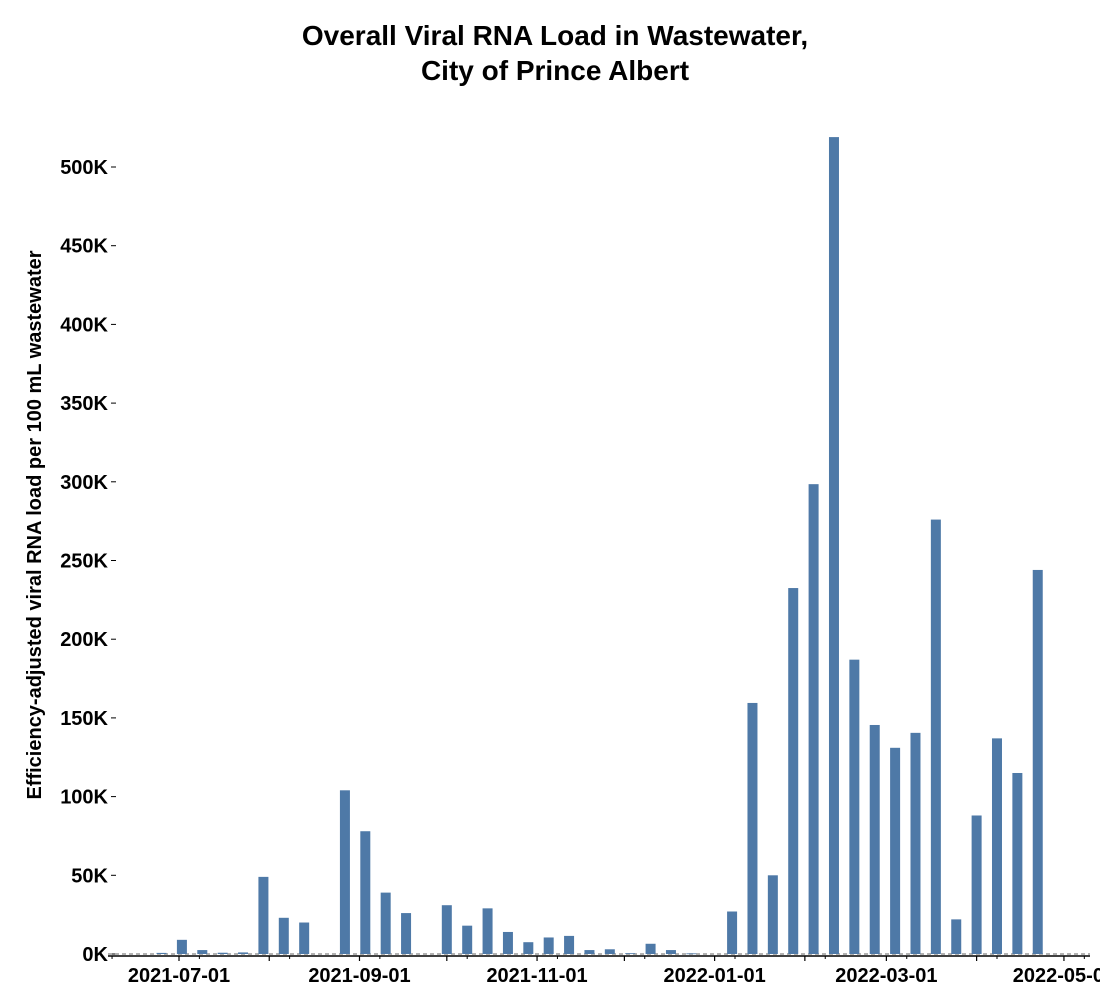 The image size is (1100, 1000). What do you see at coordinates (84, 404) in the screenshot?
I see `y-tick-label: 350K` at bounding box center [84, 404].